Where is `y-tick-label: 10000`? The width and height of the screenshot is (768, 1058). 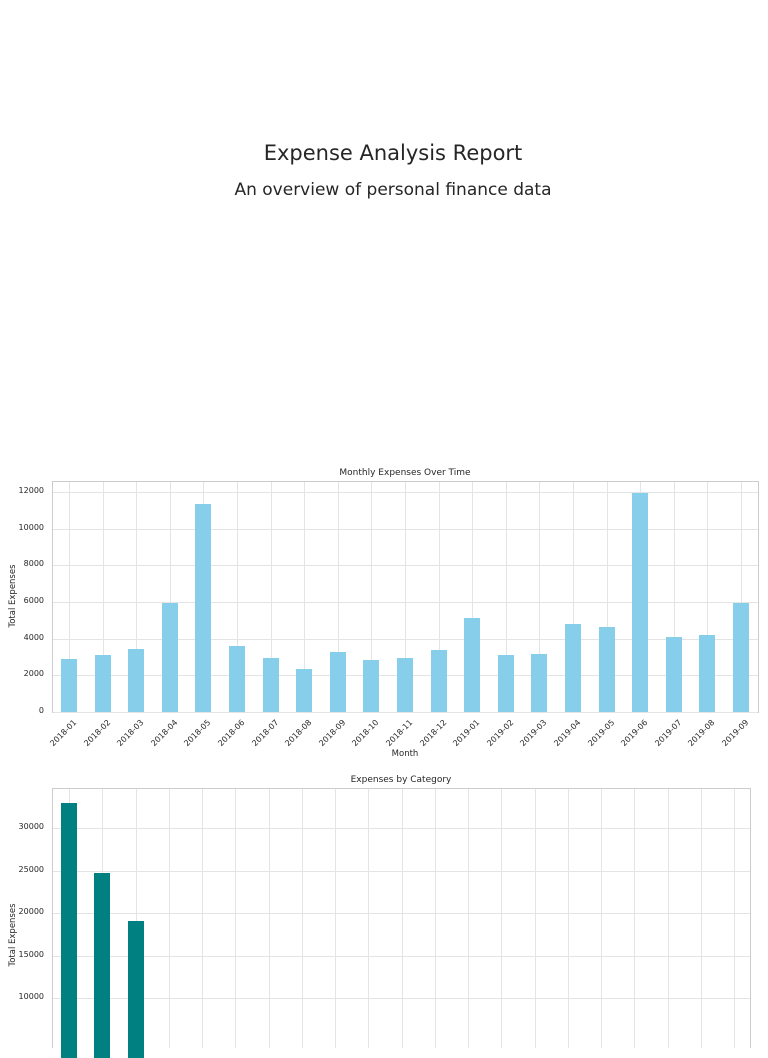
y-tick-label: 10000 is located at coordinates (24, 996).